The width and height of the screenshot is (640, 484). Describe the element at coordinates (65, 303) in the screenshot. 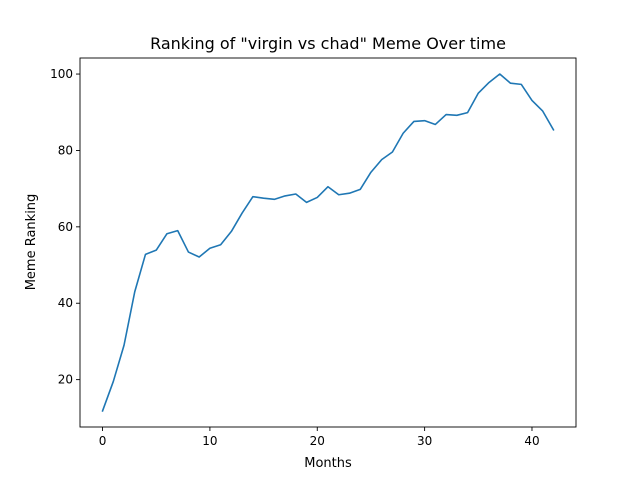

I see `y-tick-label: 40` at that location.